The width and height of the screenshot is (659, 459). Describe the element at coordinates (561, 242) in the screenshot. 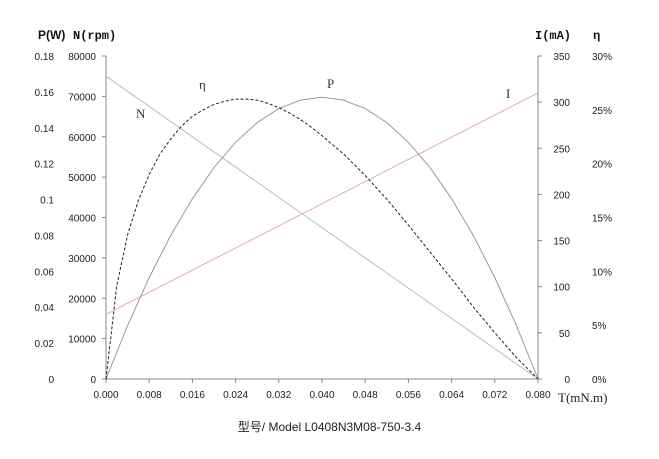

I see `current-tick-label: 150` at that location.